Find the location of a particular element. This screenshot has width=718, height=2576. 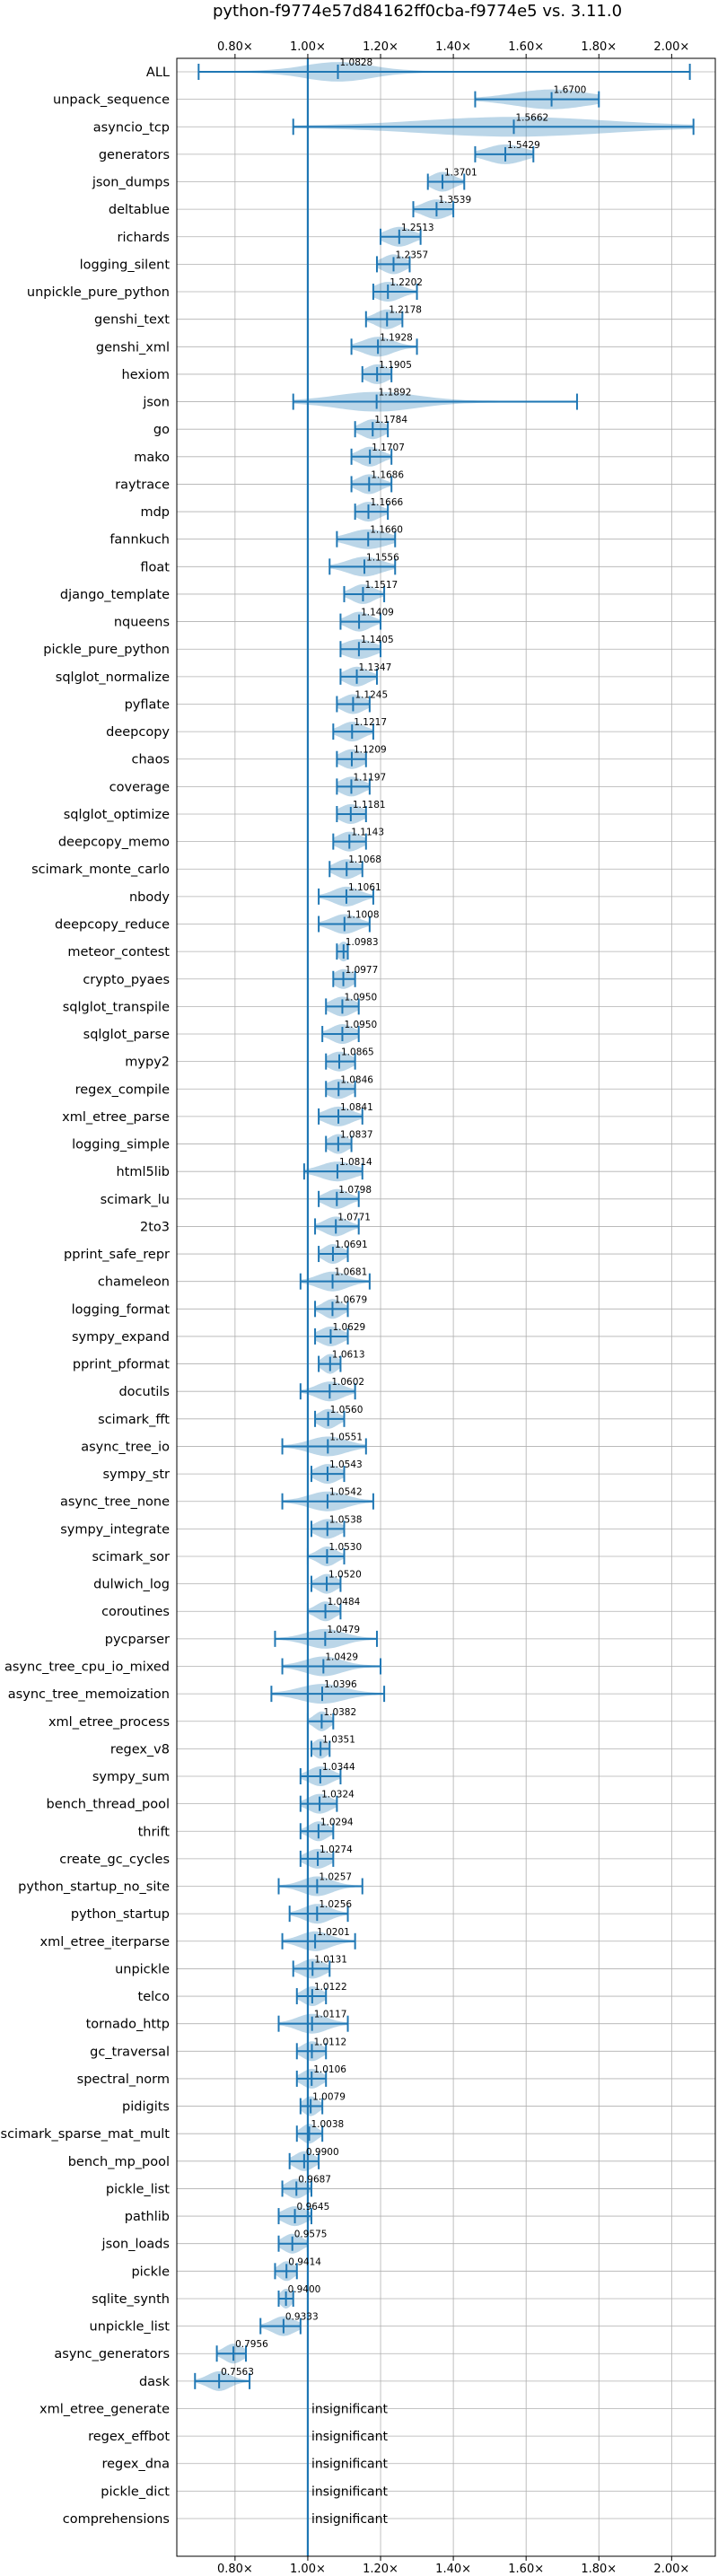

benchmark-row-regex_effbot: regex_effbot insignificant is located at coordinates (238, 2437).